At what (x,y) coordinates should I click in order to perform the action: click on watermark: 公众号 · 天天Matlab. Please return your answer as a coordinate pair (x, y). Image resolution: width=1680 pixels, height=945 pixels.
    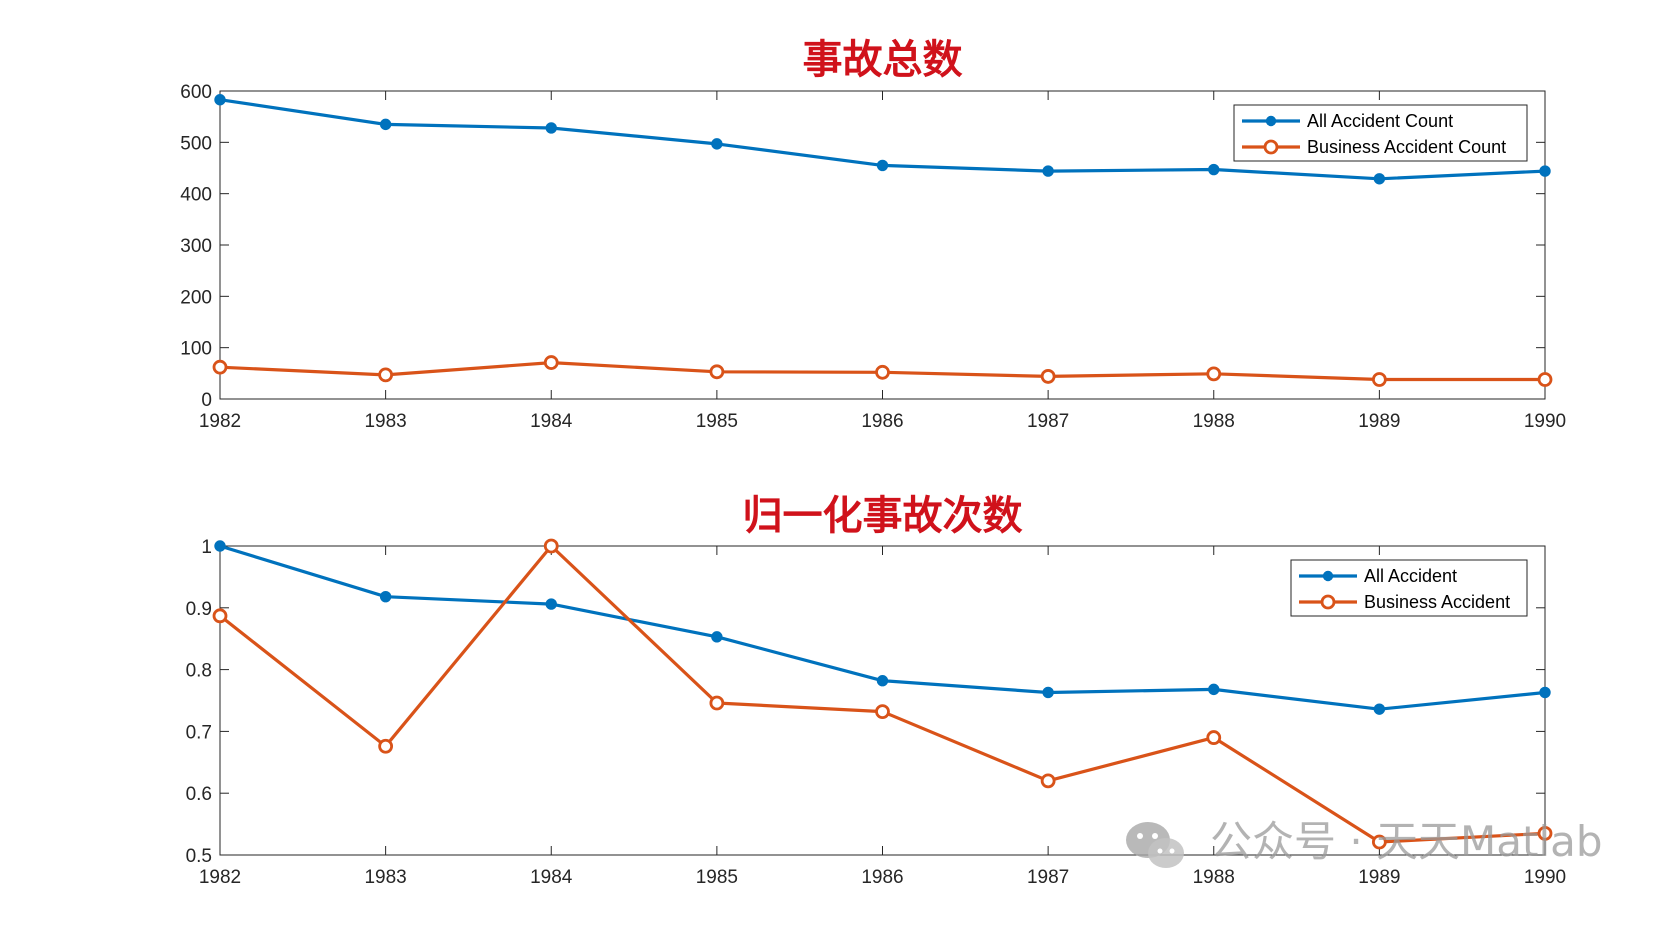
    Looking at the image, I should click on (1364, 842).